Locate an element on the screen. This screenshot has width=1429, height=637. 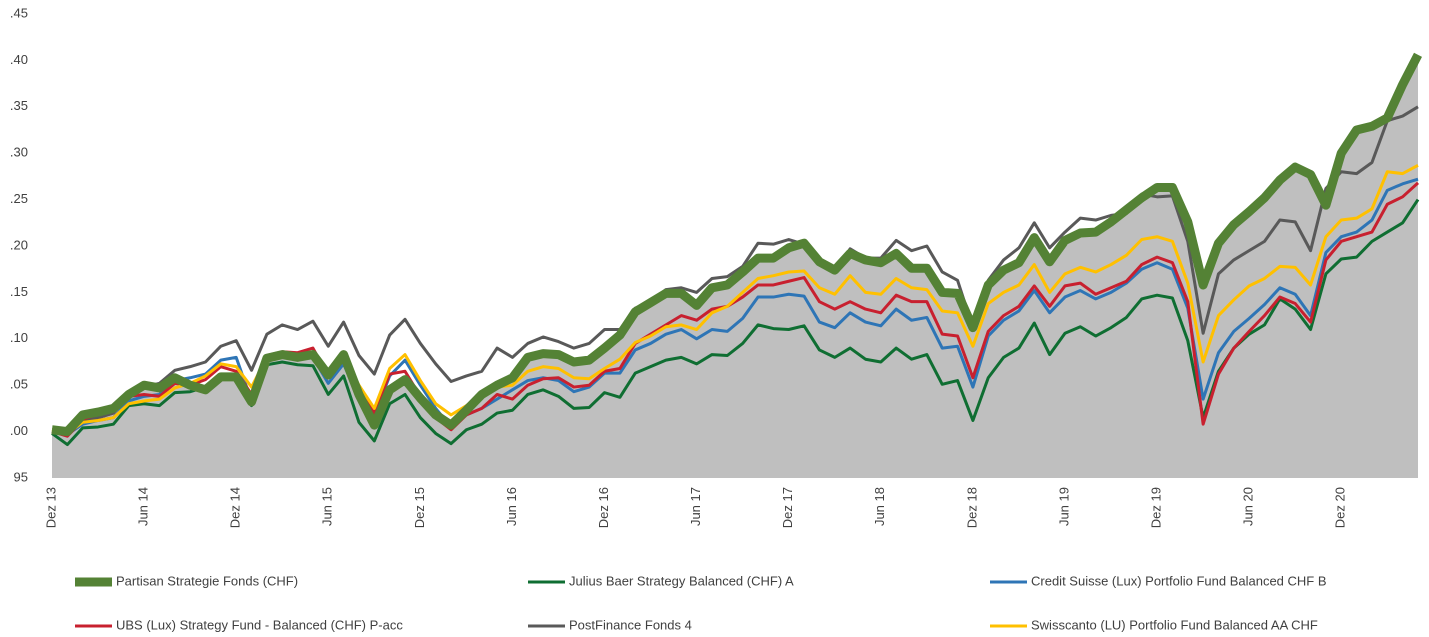
x-tick-label: Jun 20 is located at coordinates (1248, 506).